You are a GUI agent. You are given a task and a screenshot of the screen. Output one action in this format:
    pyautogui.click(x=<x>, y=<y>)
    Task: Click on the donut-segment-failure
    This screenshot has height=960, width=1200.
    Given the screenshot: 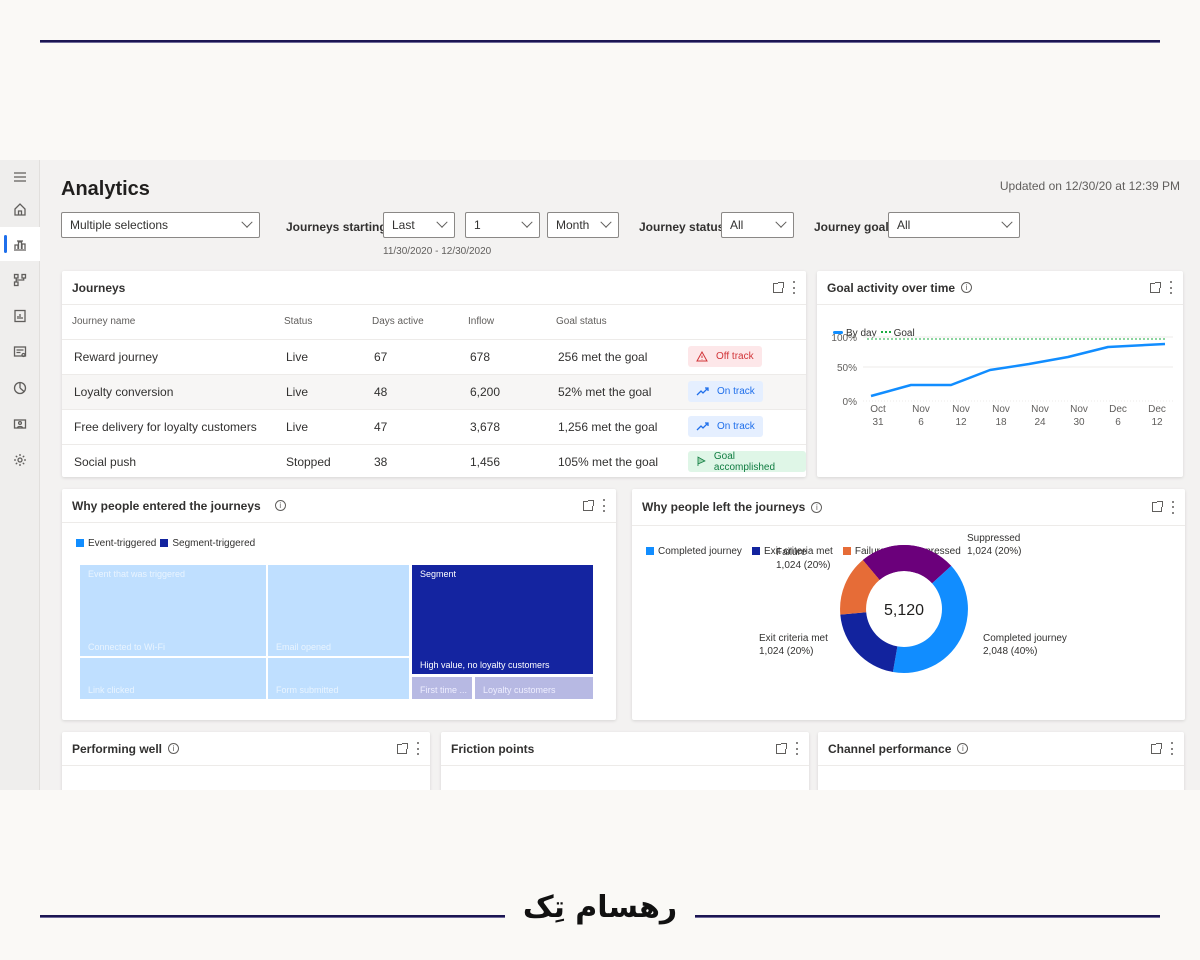 What is the action you would take?
    pyautogui.click(x=860, y=587)
    